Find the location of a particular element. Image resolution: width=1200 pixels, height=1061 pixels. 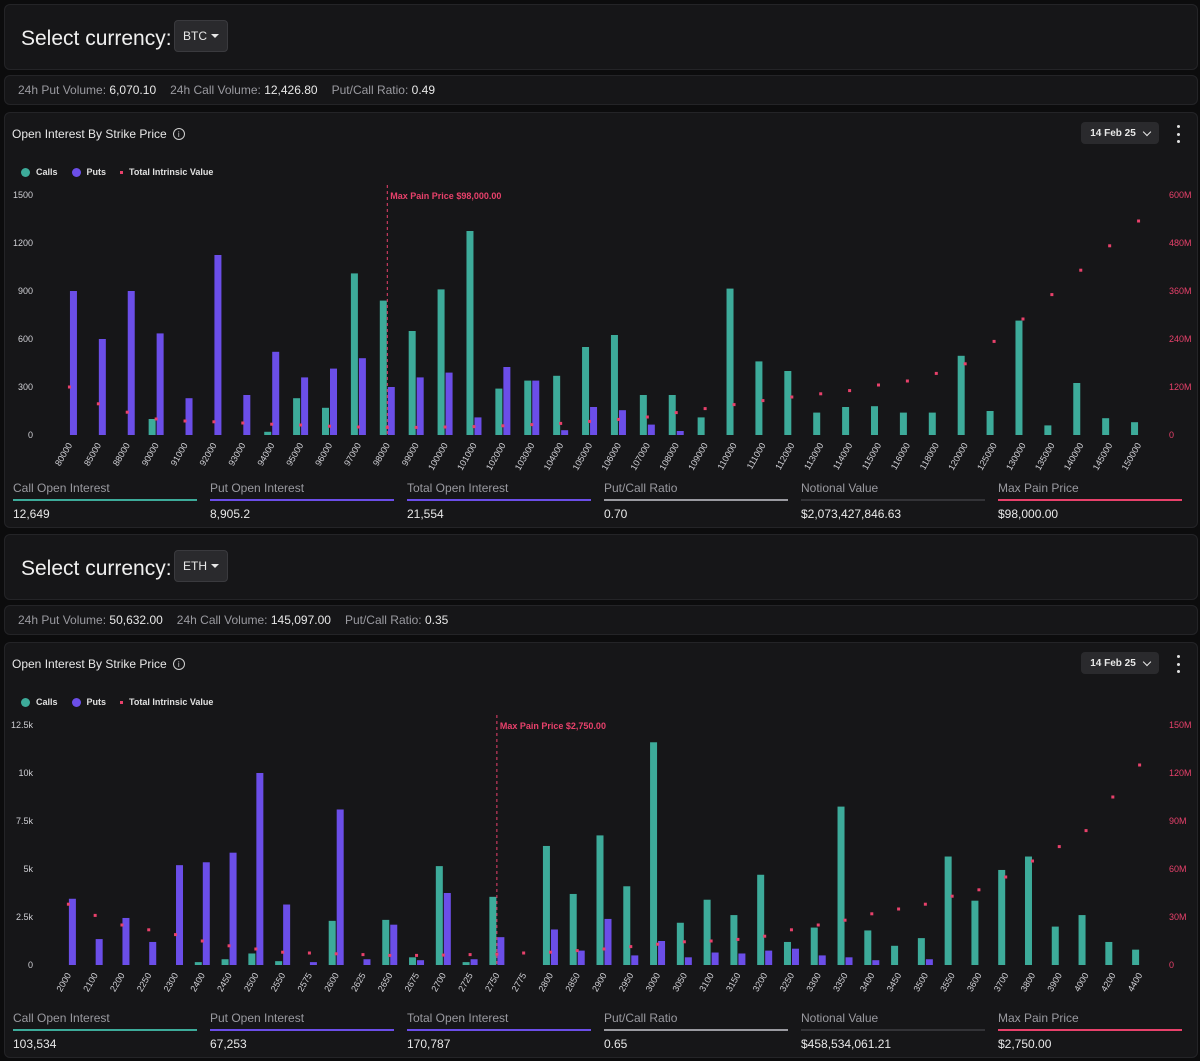

btc-legend-calls: Calls is located at coordinates (39, 172).